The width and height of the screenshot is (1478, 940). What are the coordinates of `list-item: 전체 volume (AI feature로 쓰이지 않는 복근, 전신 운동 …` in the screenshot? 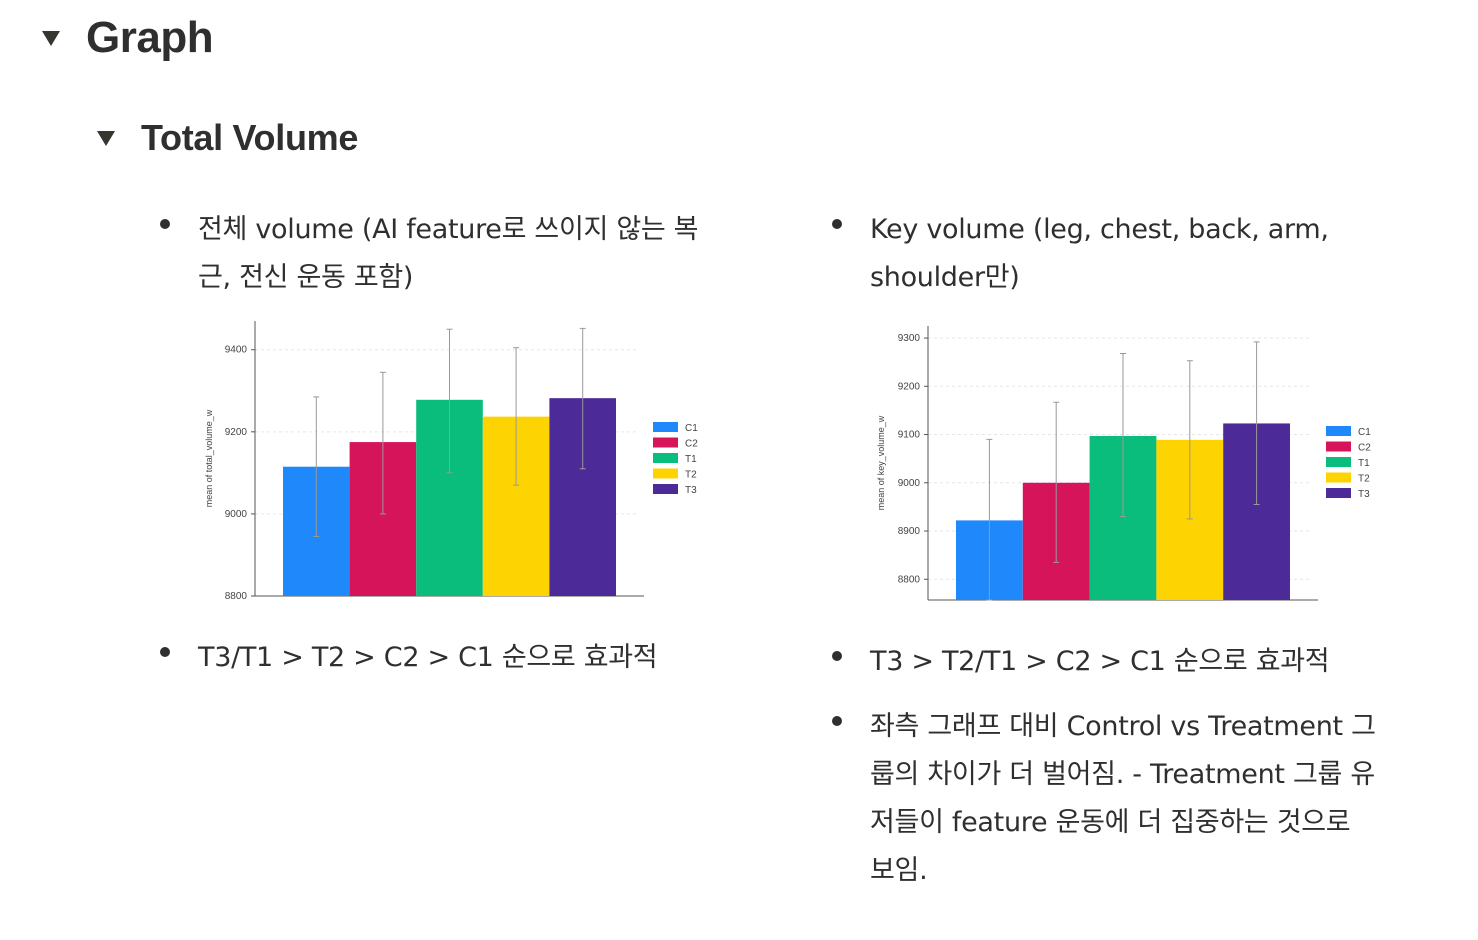 It's located at (430, 254).